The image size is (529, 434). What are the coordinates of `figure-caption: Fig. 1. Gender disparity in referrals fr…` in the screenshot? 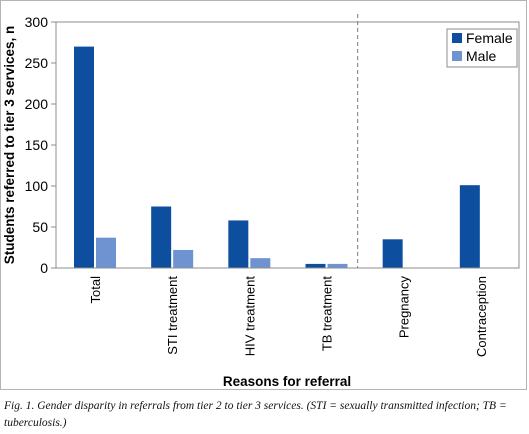 It's located at (255, 414).